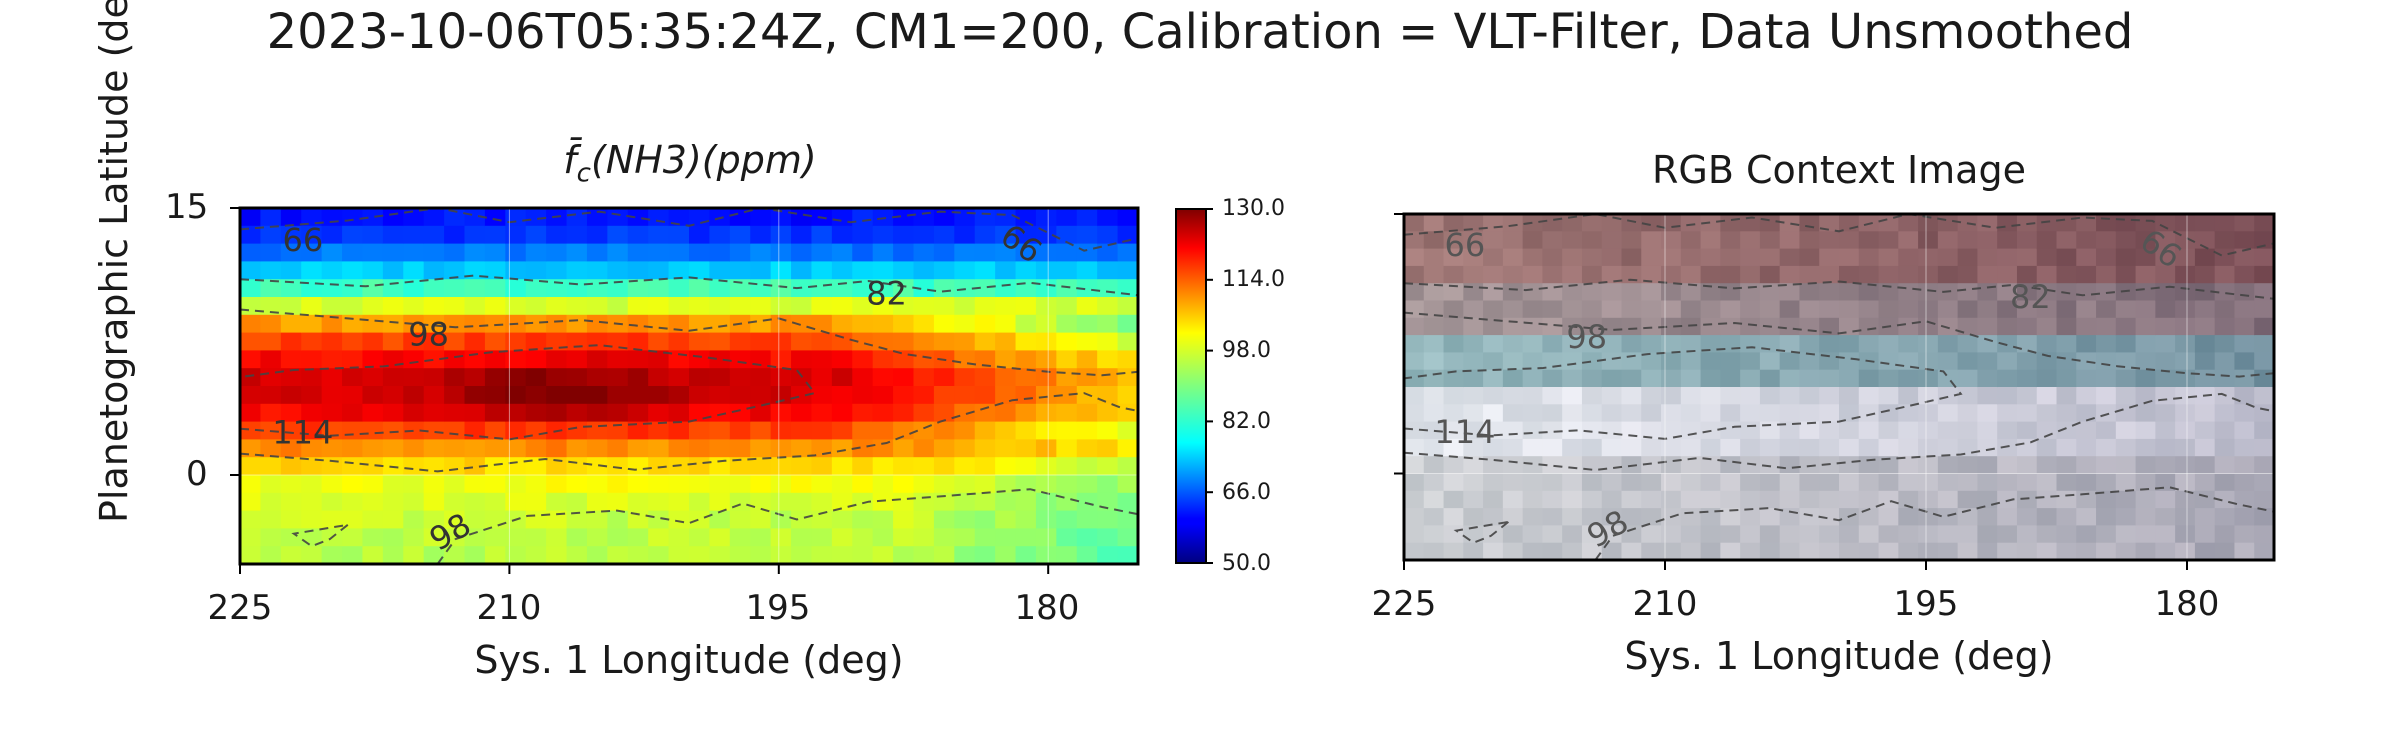  I want to click on right-x-tick-210: 210, so click(1665, 604).